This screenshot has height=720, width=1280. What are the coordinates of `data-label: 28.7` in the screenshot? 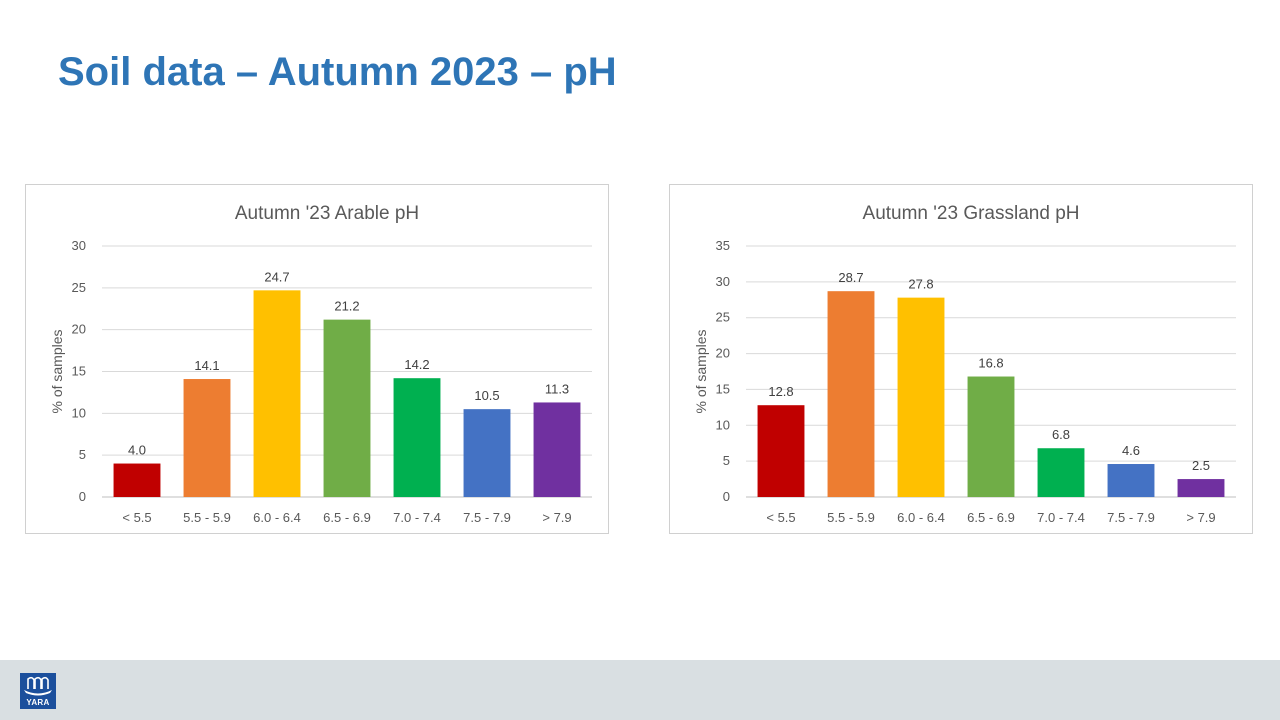 It's located at (850, 277).